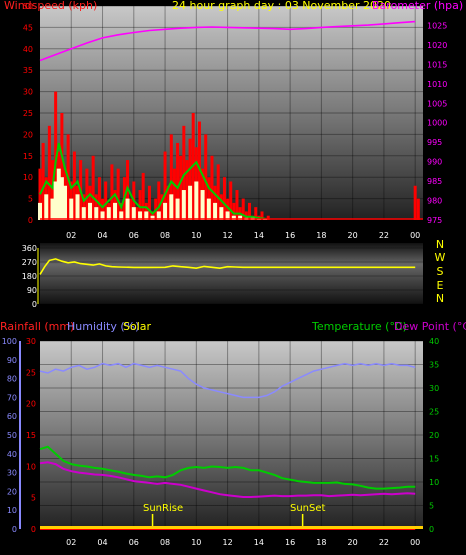  Describe the element at coordinates (434, 201) in the screenshot. I see `pressure-tick-label: 980` at that location.